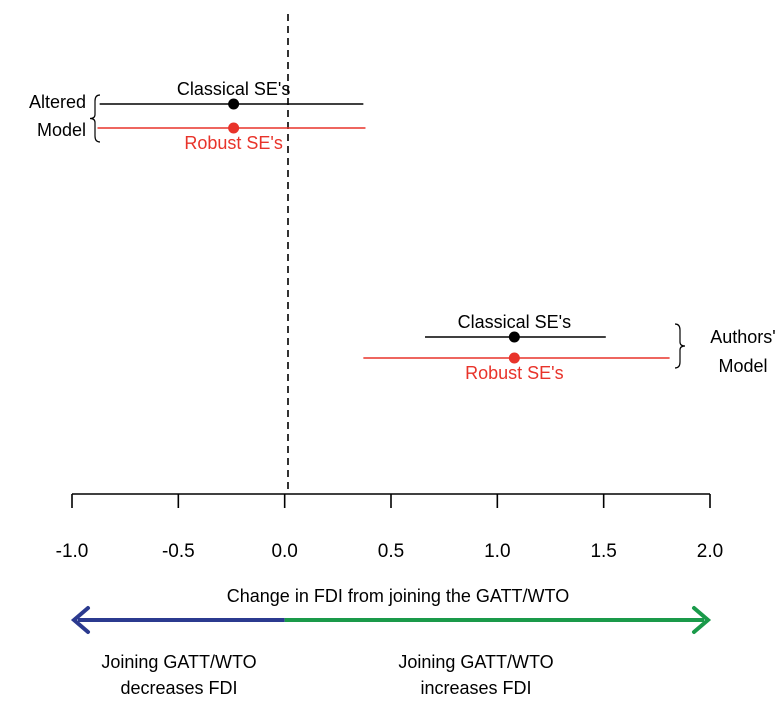 Image resolution: width=778 pixels, height=703 pixels. I want to click on group-label: Authors', so click(742, 337).